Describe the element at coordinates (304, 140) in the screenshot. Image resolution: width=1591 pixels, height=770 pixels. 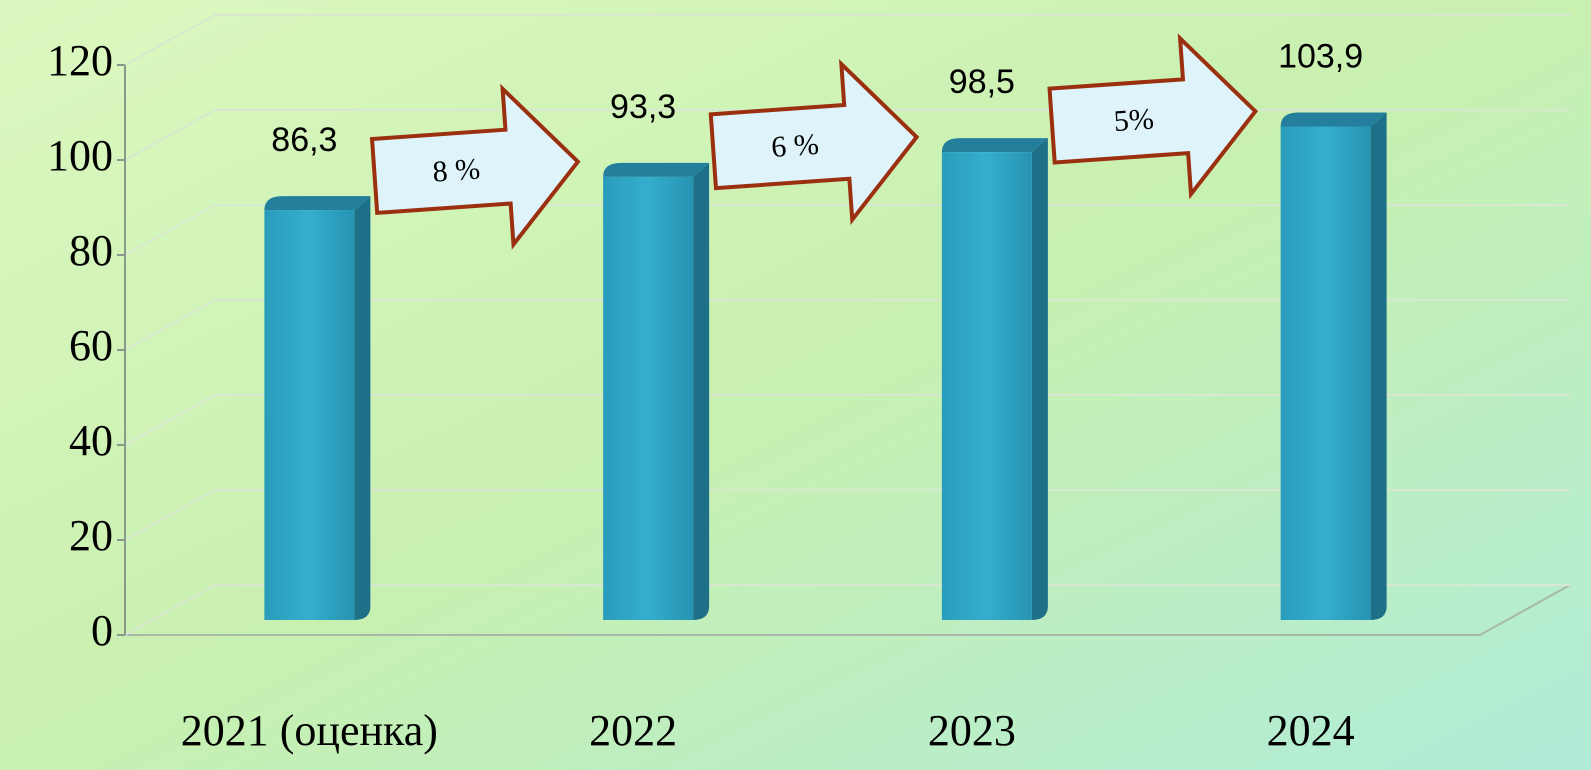
I see `value-label: 86,3` at that location.